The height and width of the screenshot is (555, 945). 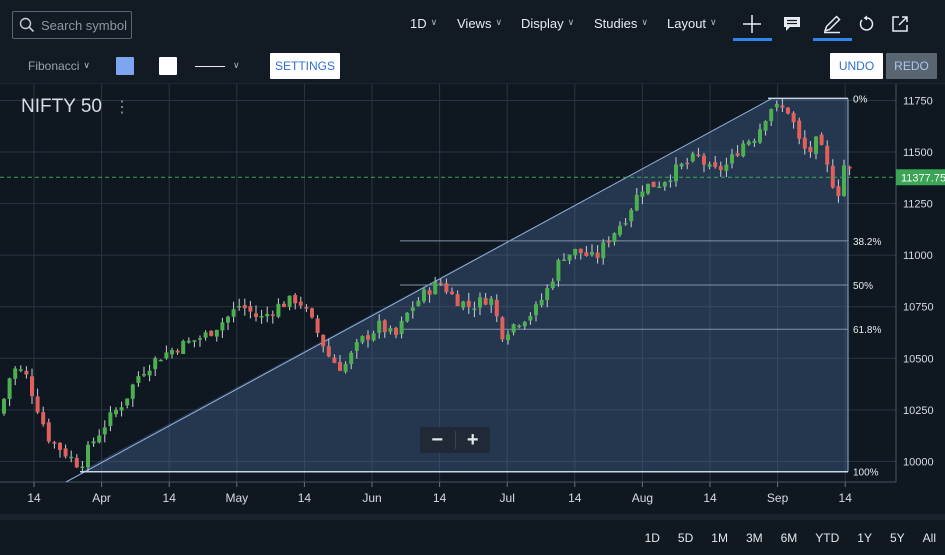 What do you see at coordinates (685, 538) in the screenshot?
I see `range-5d: 5D` at bounding box center [685, 538].